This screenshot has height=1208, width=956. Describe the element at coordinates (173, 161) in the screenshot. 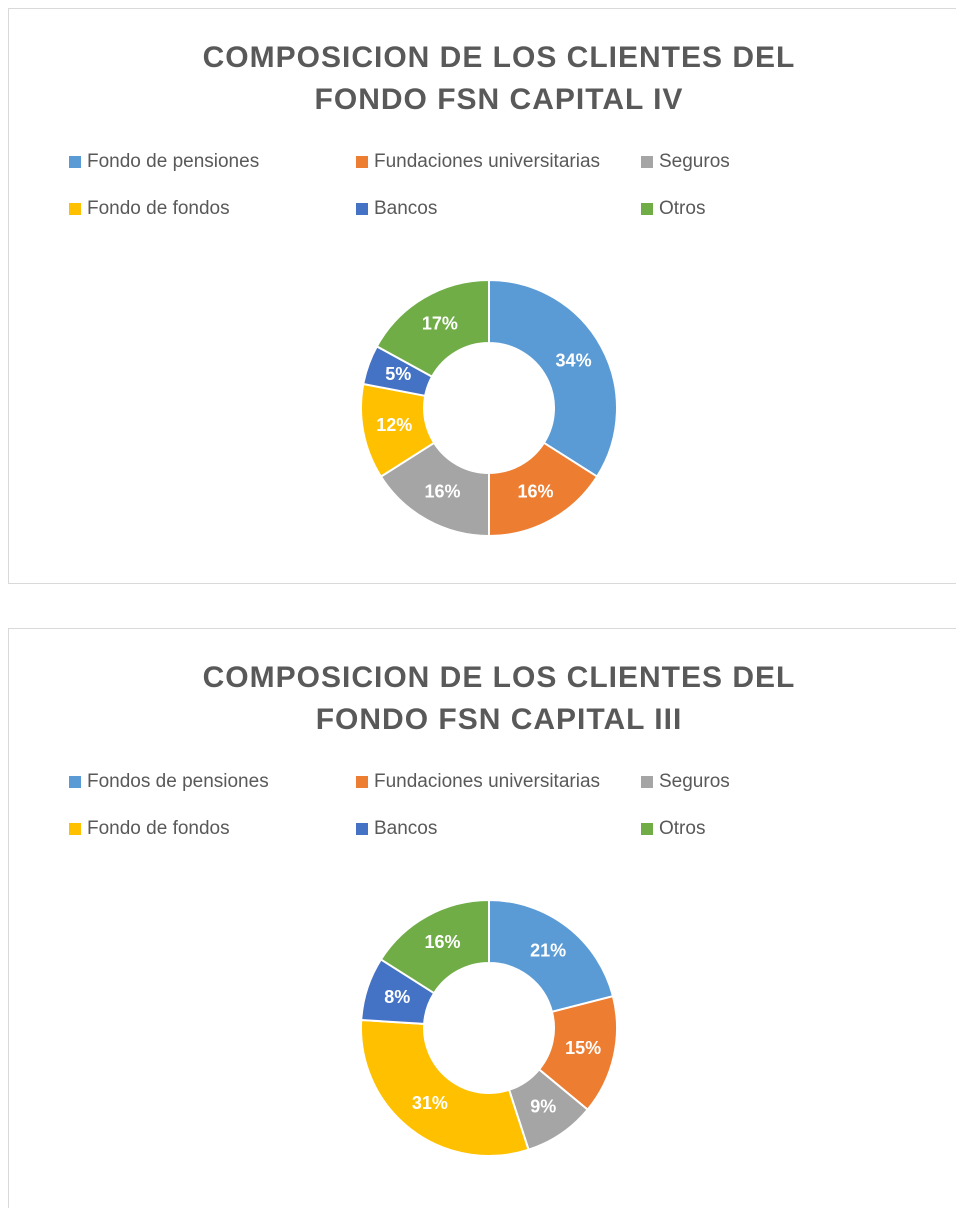

I see `legend-label: Fondo de pensiones` at that location.